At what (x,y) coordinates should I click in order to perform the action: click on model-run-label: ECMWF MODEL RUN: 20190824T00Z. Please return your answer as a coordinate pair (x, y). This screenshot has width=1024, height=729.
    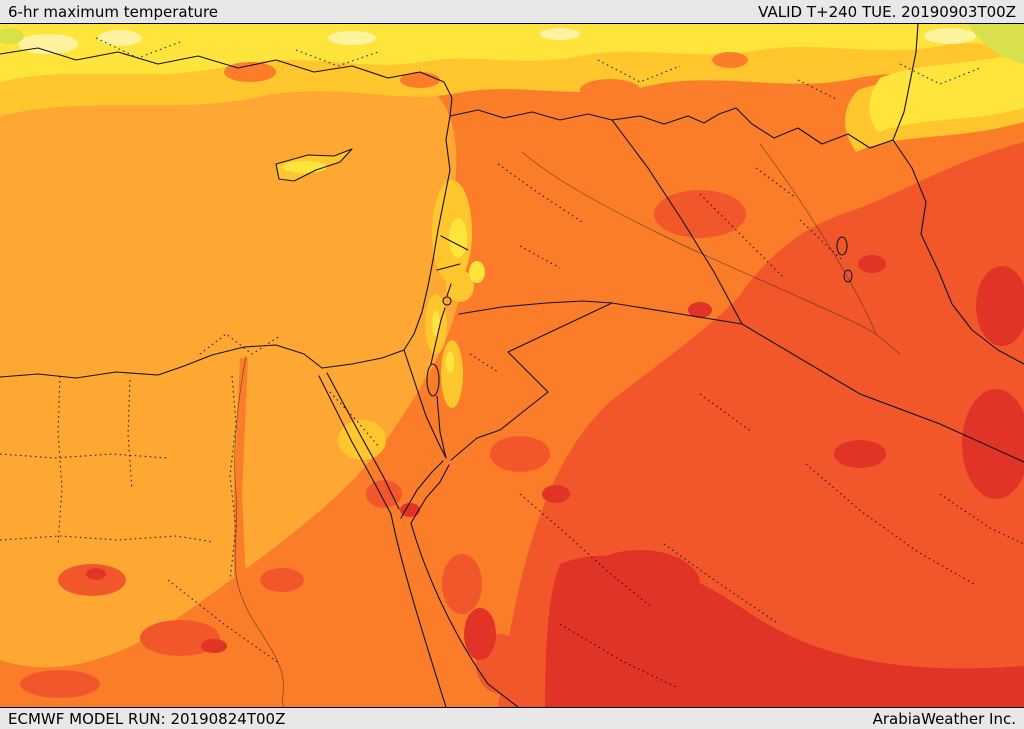
    Looking at the image, I should click on (147, 718).